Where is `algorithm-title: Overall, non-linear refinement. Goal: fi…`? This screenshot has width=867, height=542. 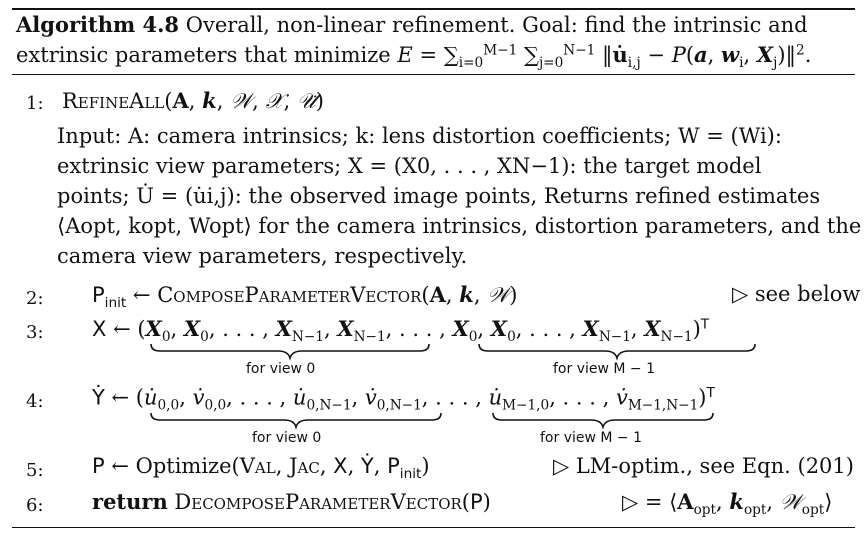 algorithm-title: Overall, non-linear refinement. Goal: fi… is located at coordinates (496, 25).